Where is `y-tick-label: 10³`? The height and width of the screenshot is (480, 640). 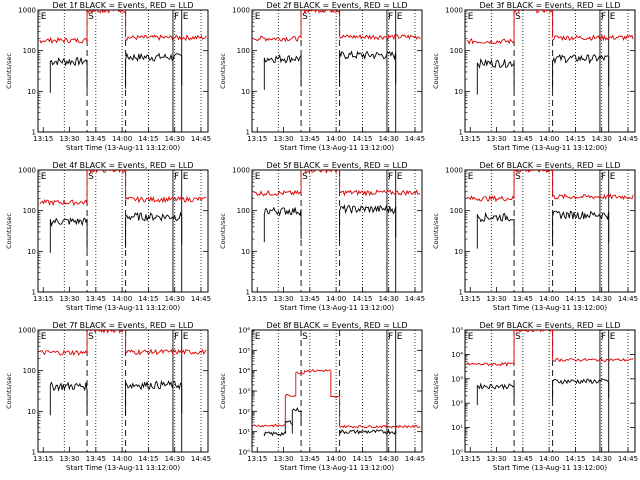 y-tick-label: 10³ is located at coordinates (244, 392).